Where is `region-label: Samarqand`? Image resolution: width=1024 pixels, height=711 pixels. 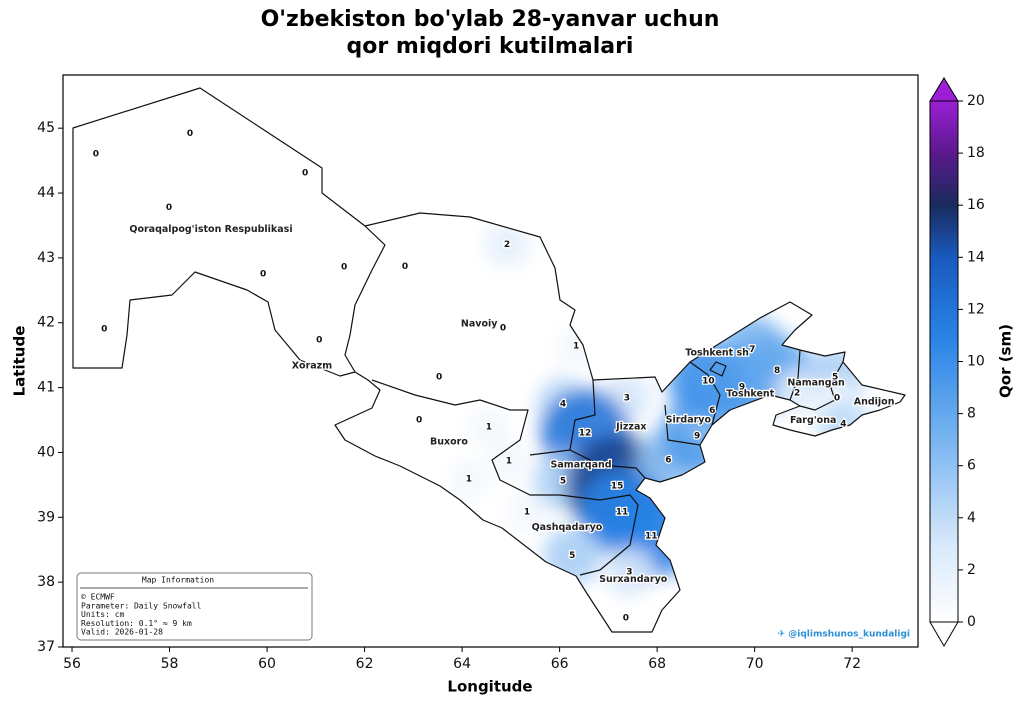 region-label: Samarqand is located at coordinates (581, 464).